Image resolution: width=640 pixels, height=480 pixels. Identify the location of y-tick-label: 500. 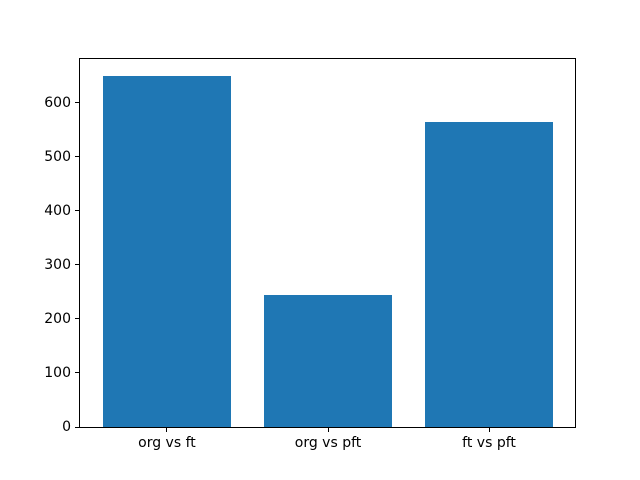
(57, 156).